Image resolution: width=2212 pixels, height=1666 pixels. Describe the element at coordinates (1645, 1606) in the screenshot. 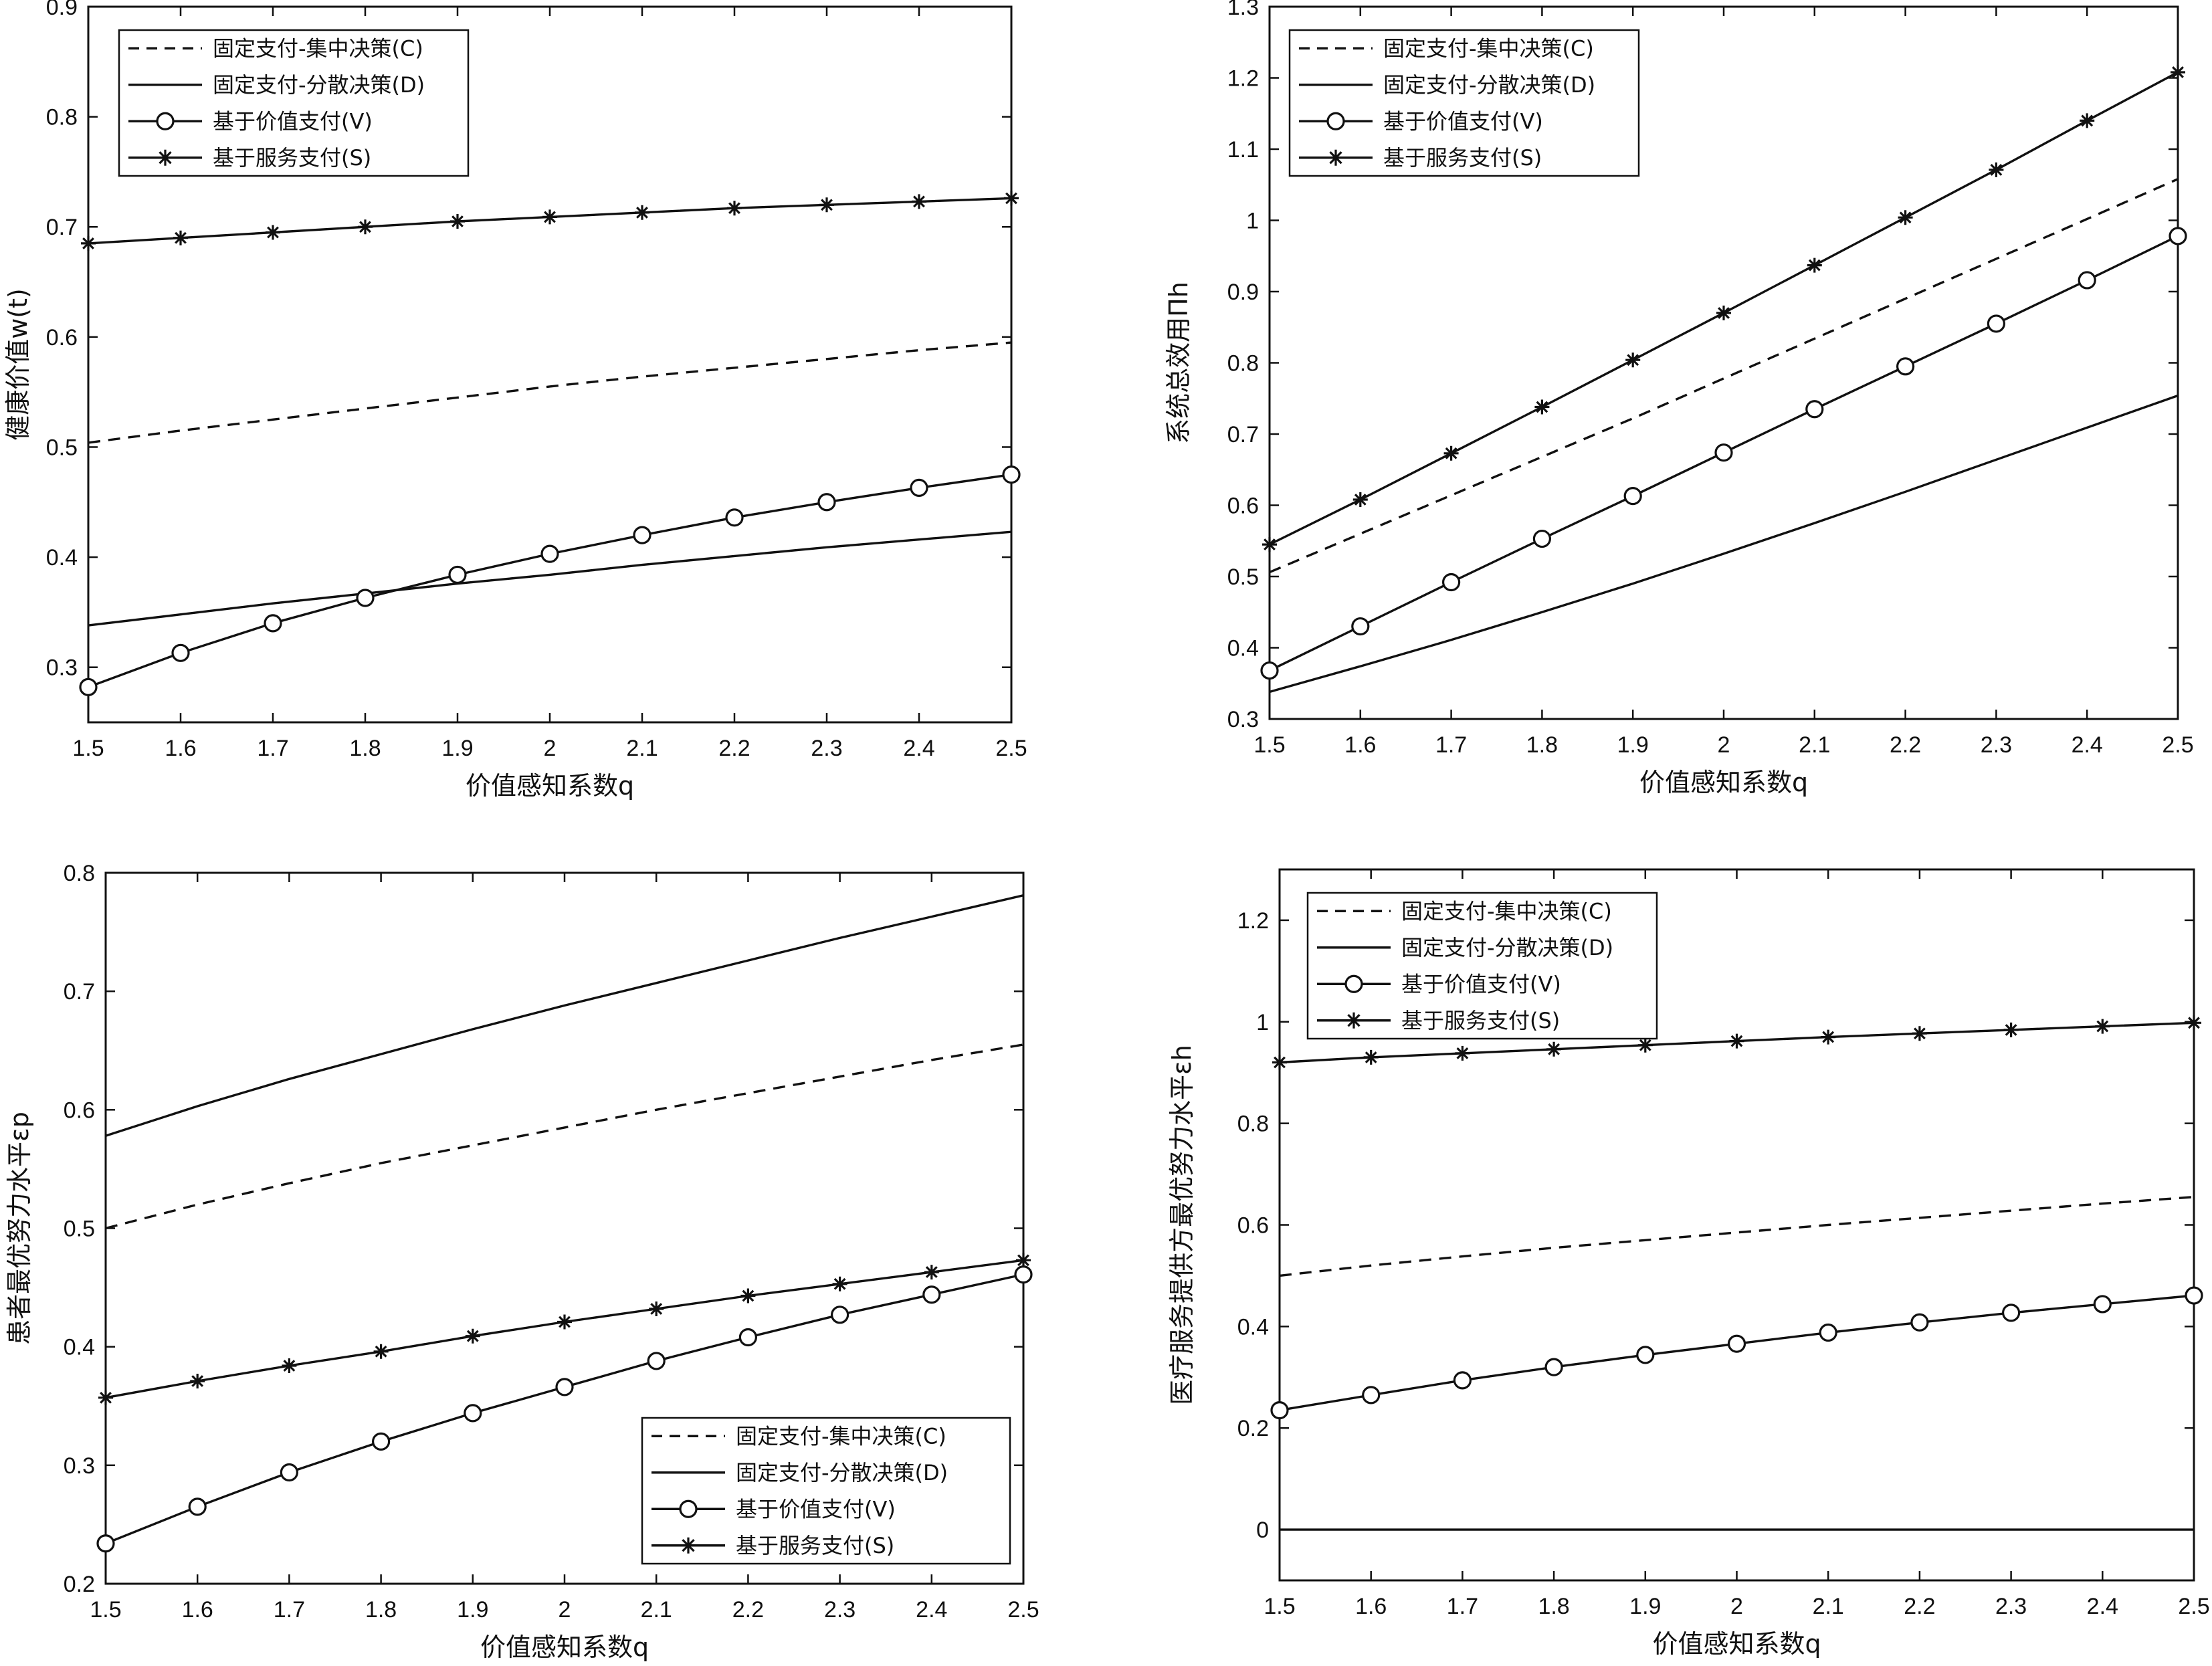

I see `x-tick-label: 1.9` at that location.